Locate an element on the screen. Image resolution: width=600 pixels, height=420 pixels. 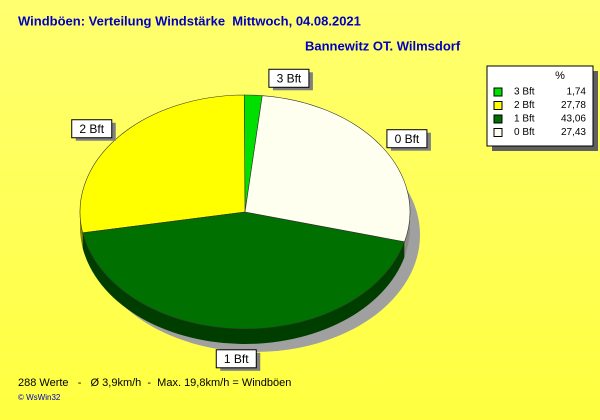
callout-label: 1 Bft is located at coordinates (236, 359).